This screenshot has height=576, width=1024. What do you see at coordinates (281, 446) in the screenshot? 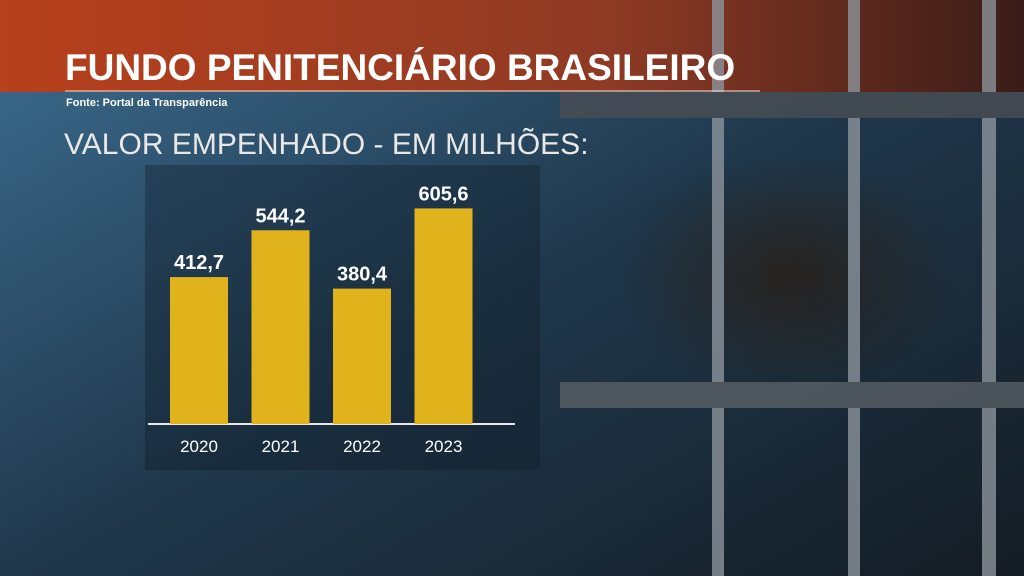
I see `x-tick-label: 2021` at bounding box center [281, 446].